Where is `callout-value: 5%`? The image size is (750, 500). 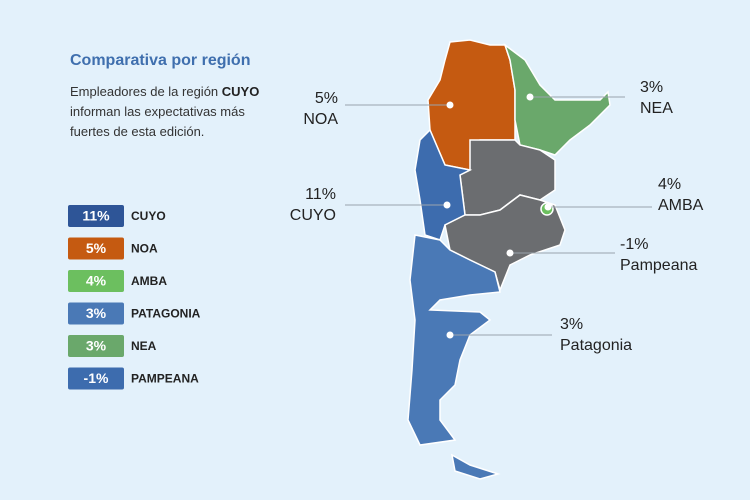 callout-value: 5% is located at coordinates (326, 98).